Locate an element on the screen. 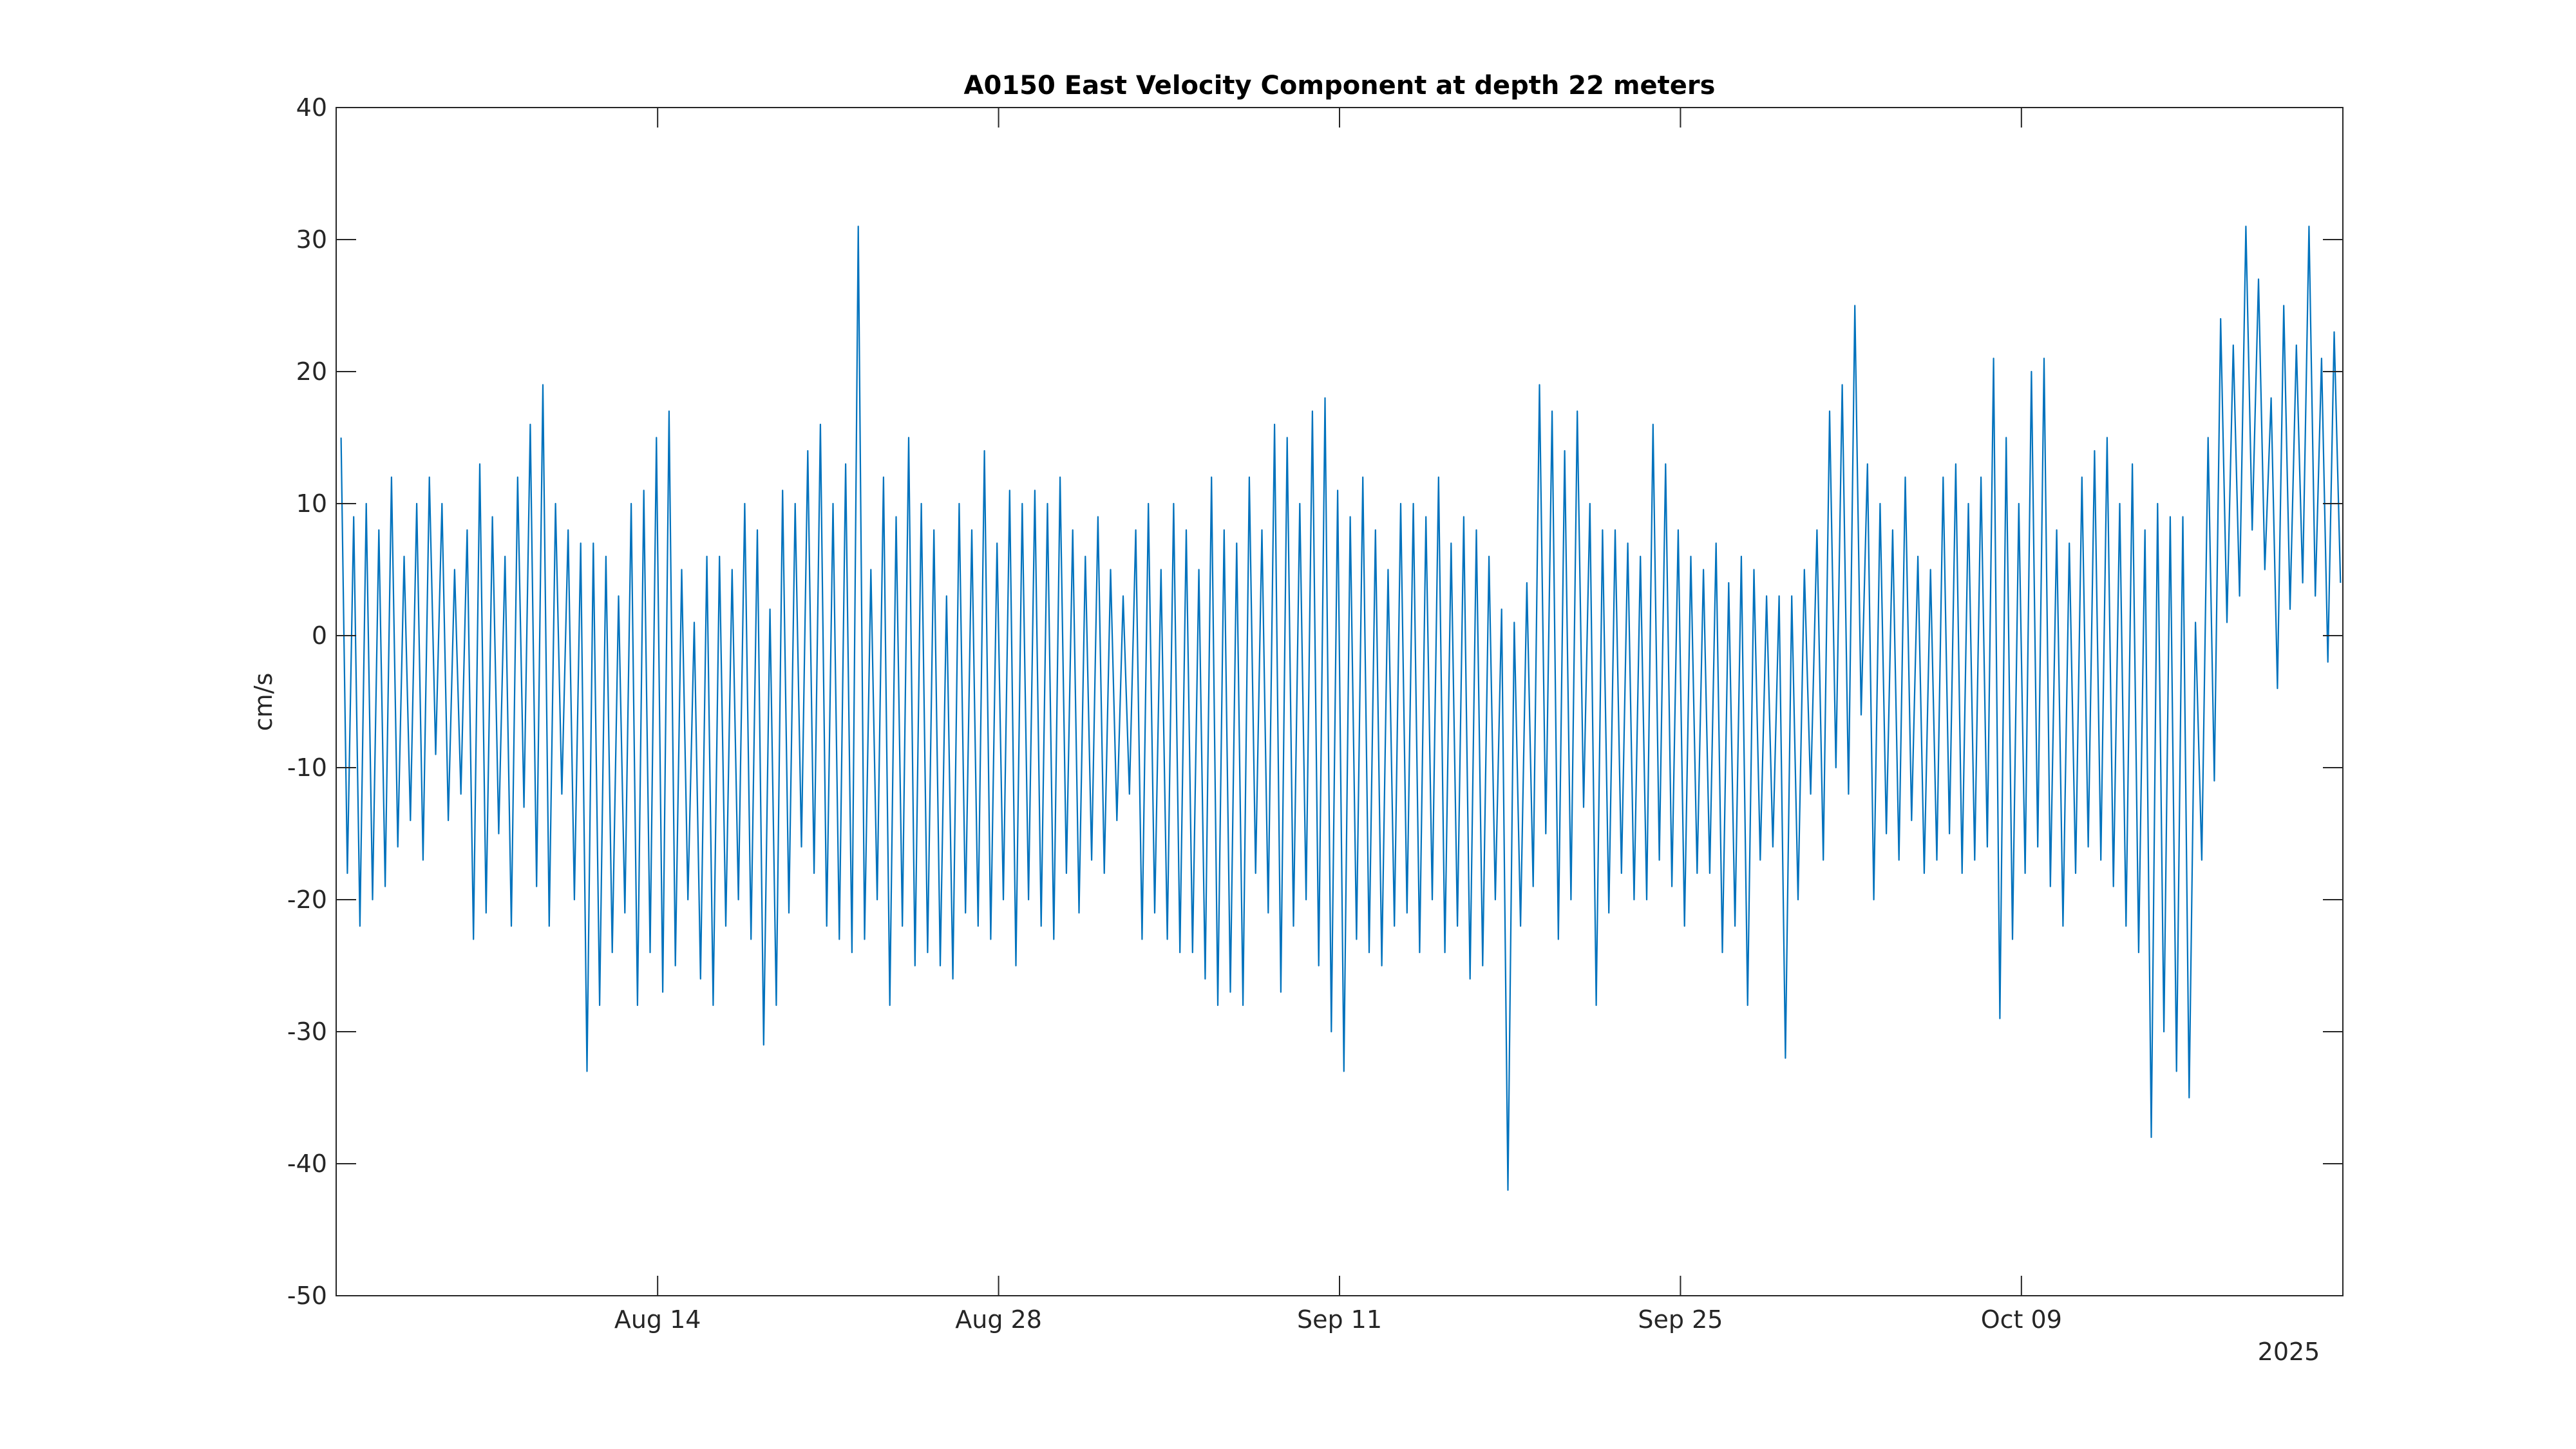  y-tick-label: -30 is located at coordinates (307, 1032).